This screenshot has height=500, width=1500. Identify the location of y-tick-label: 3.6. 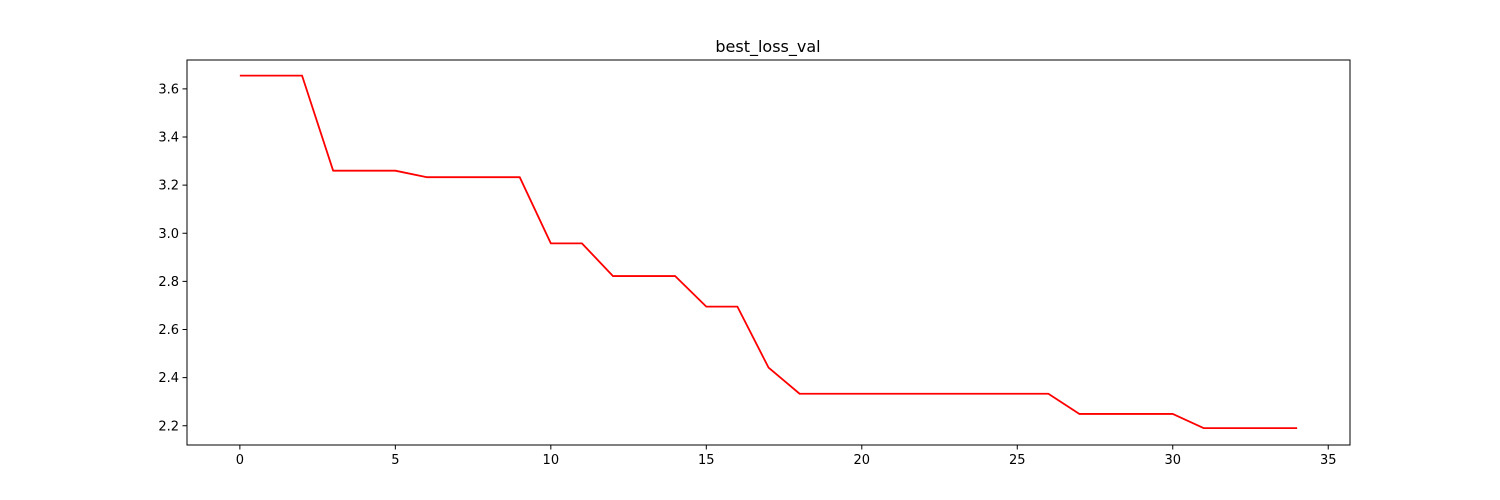
(168, 89).